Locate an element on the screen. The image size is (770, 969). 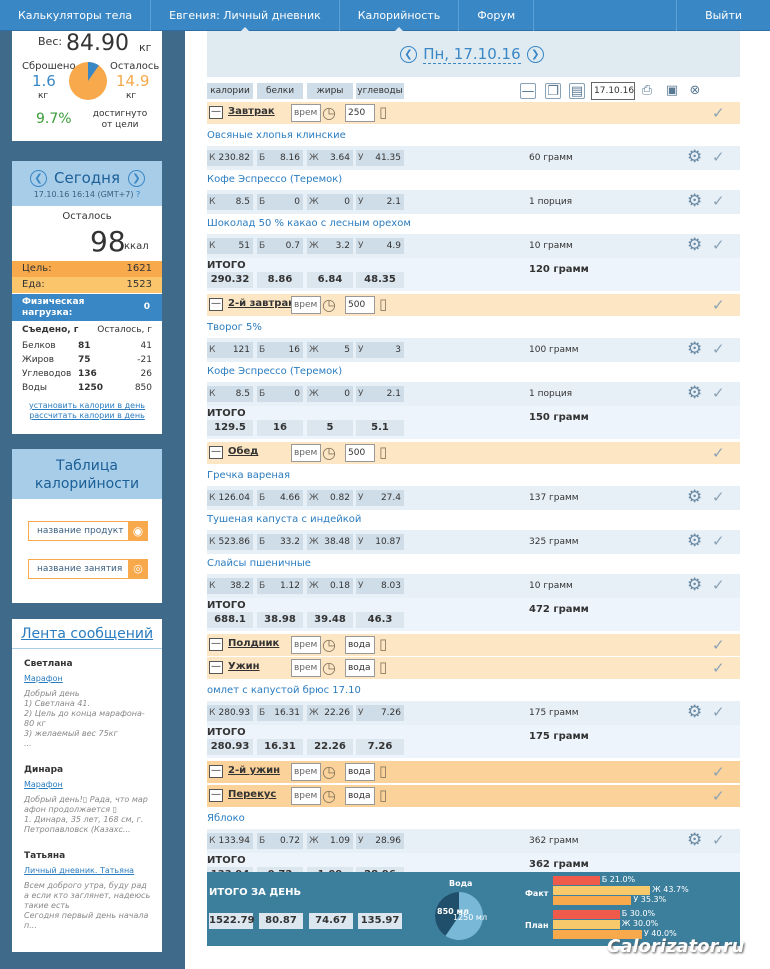
feed-link: Личный дневник. Татьяна is located at coordinates (79, 870).